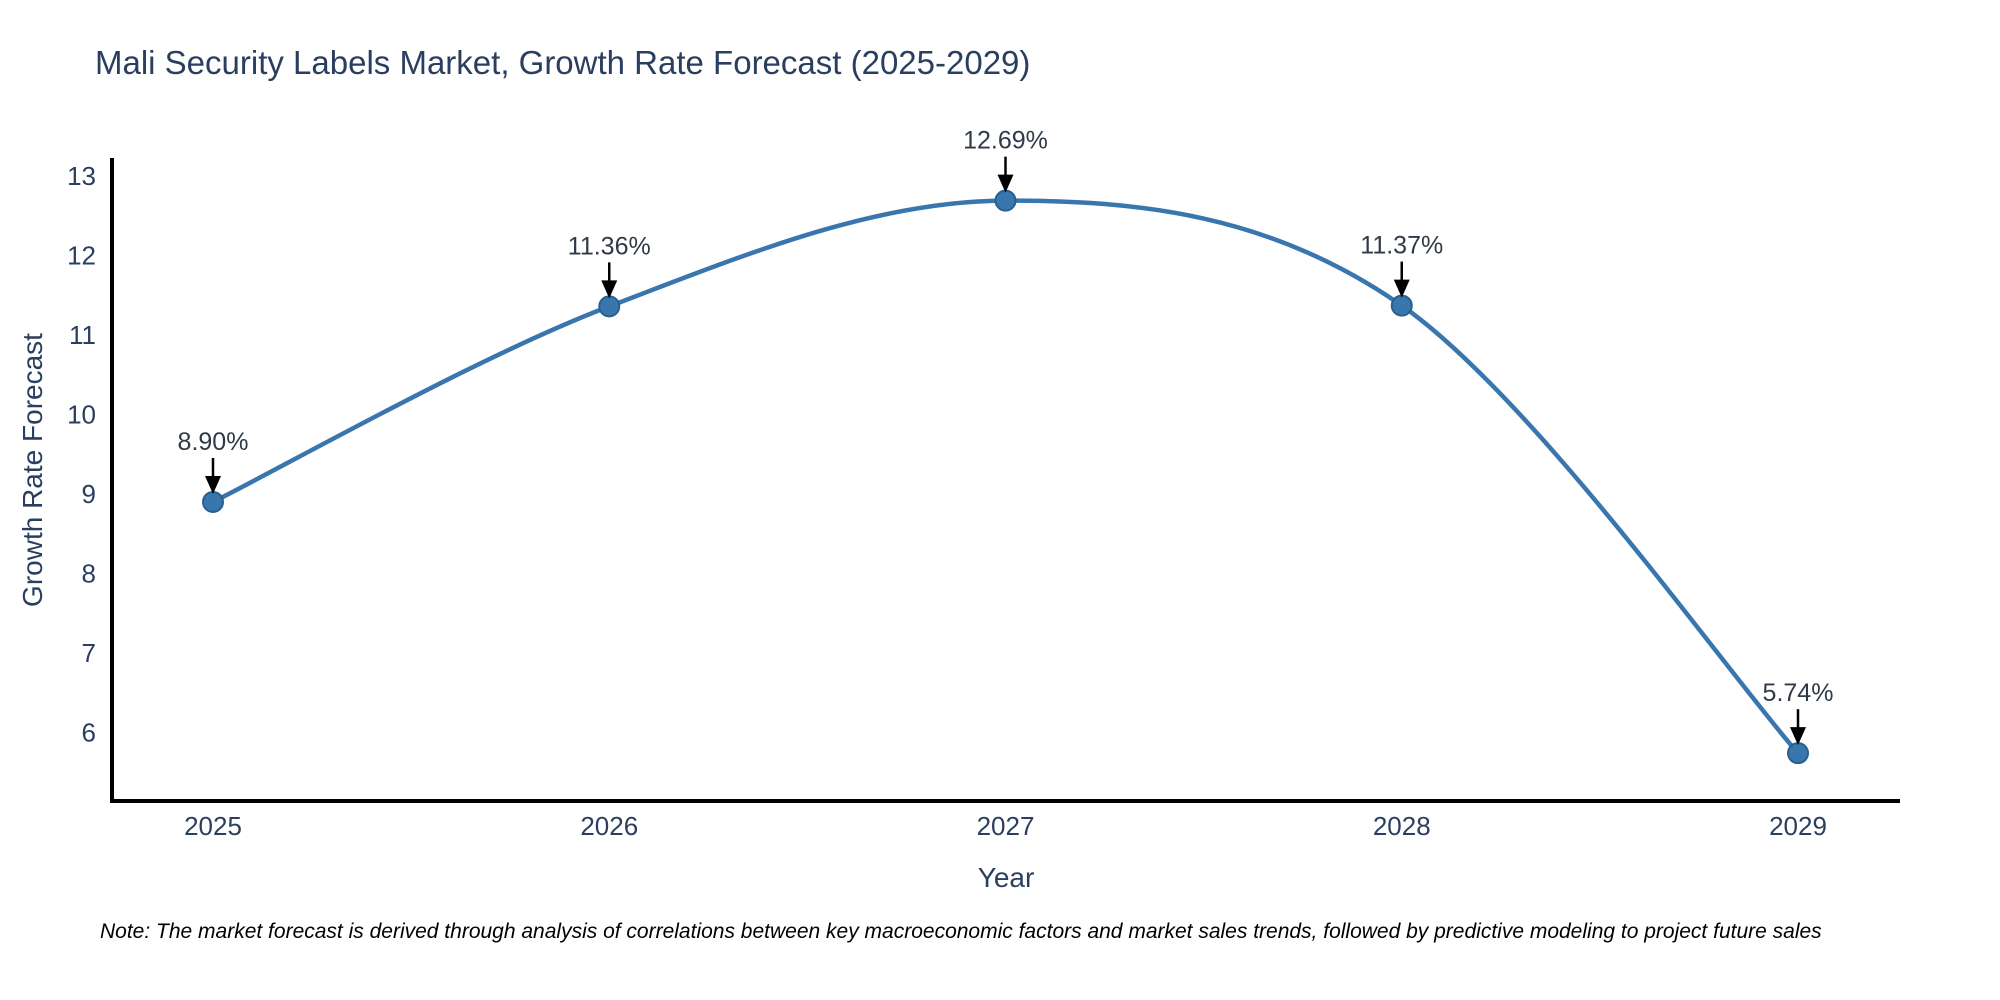  What do you see at coordinates (82, 335) in the screenshot?
I see `y-tick-label: 11` at bounding box center [82, 335].